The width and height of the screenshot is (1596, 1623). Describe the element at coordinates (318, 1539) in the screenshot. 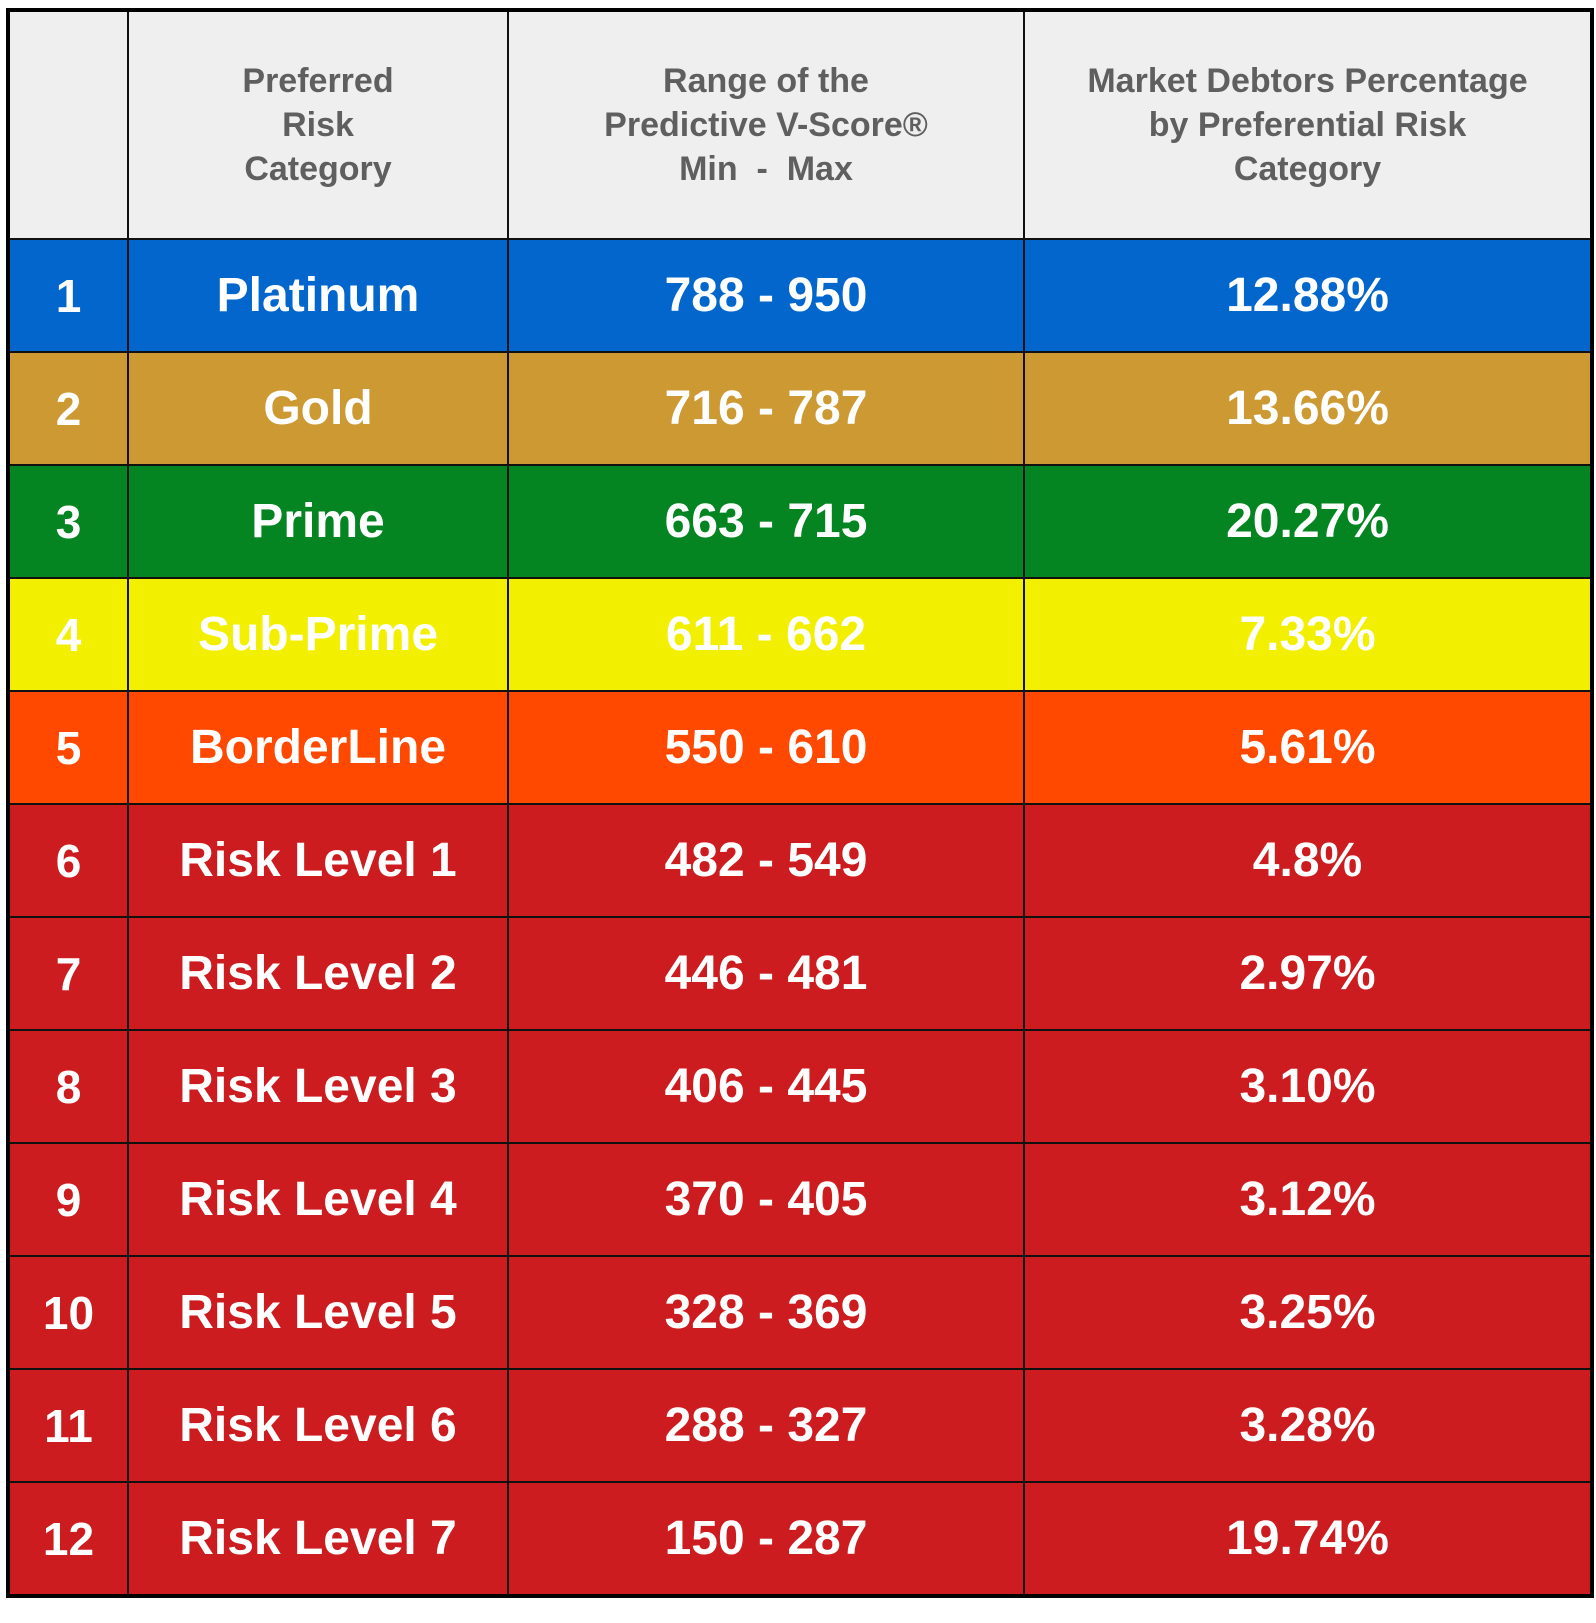

I see `row-category: Risk Level 7` at that location.